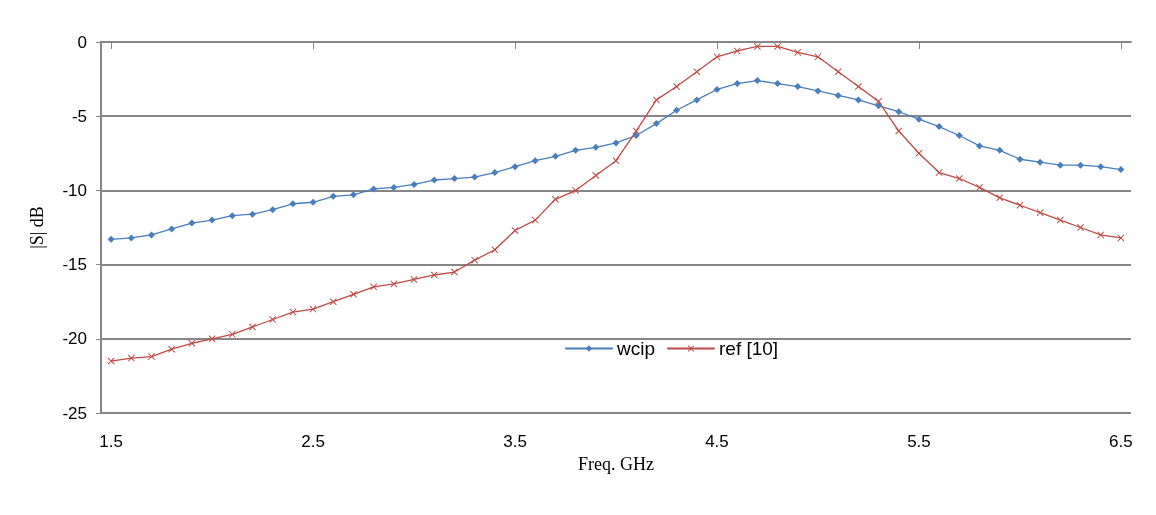 The image size is (1156, 515). I want to click on y-tick-label: 0, so click(82, 42).